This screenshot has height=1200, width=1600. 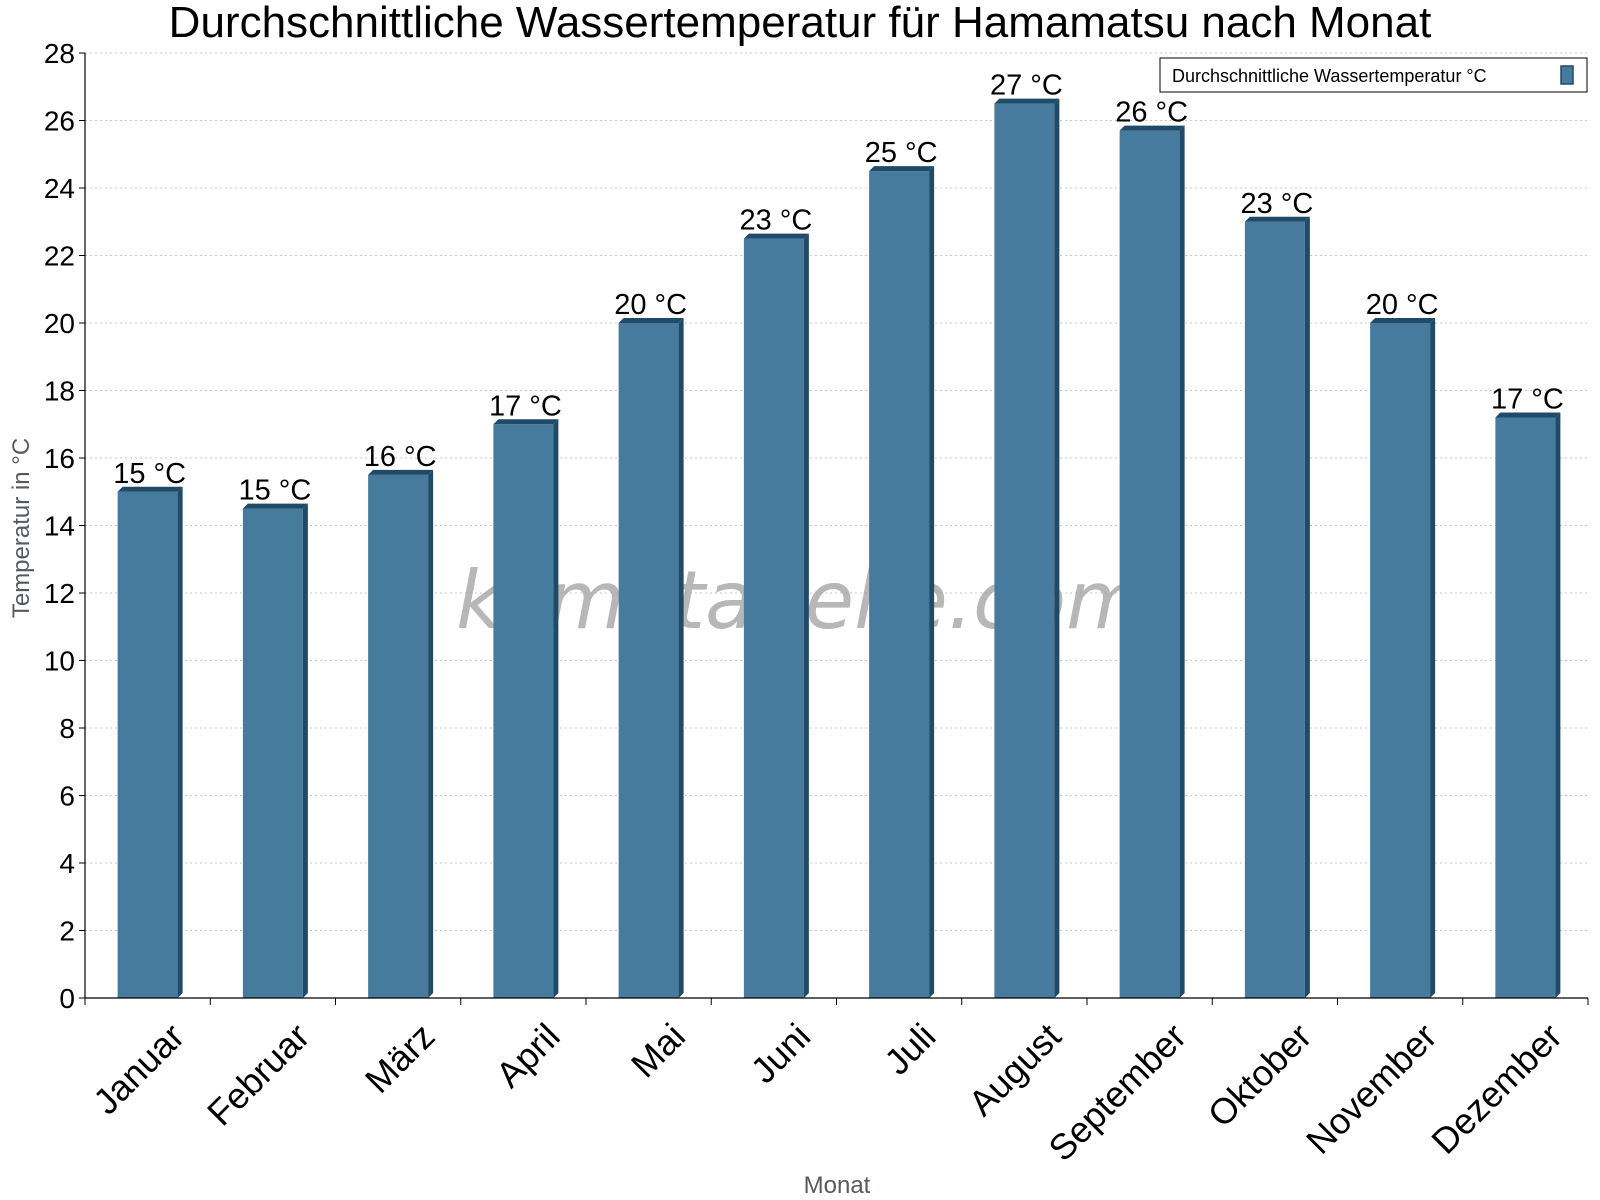 I want to click on y-tick-label: 26, so click(x=59, y=121).